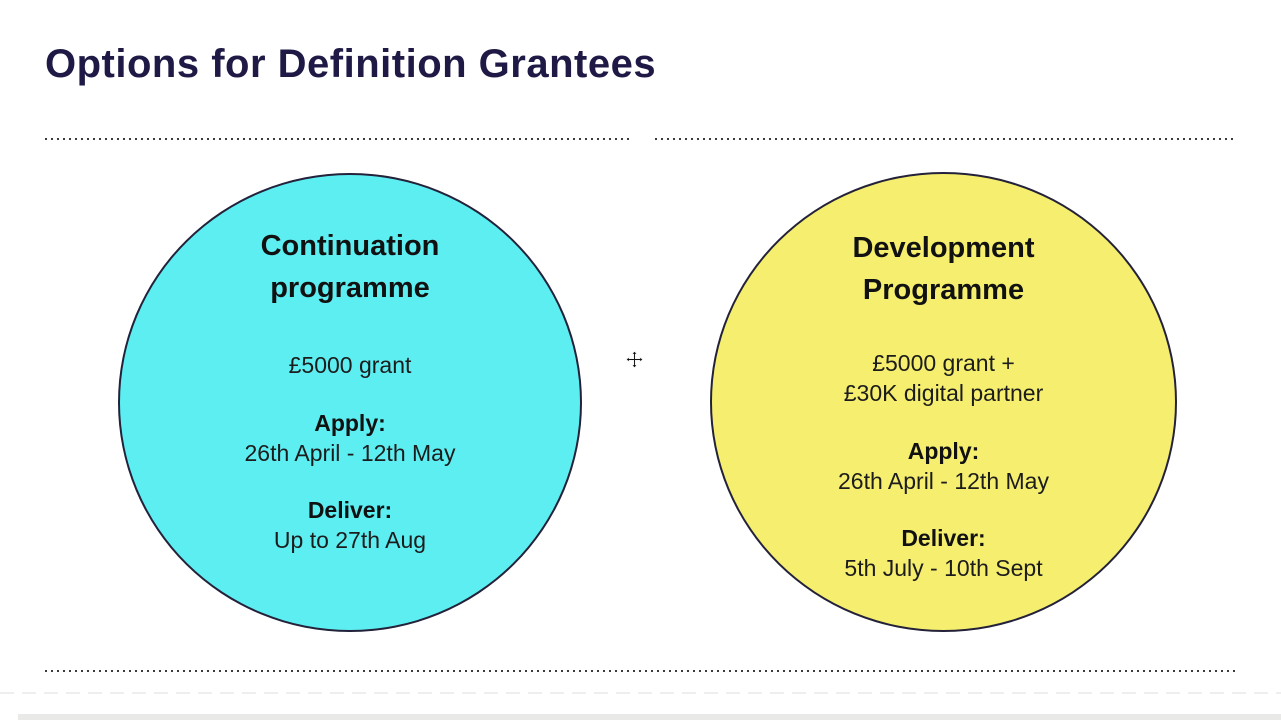 This screenshot has height=720, width=1281. Describe the element at coordinates (350, 525) in the screenshot. I see `continuation-deliver: Deliver: Up to 27th Aug` at that location.